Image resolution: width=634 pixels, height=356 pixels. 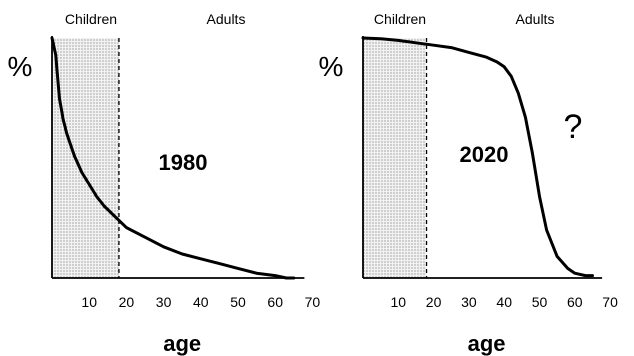 What do you see at coordinates (20, 66) in the screenshot?
I see `chart-0-y-axis-label: %` at bounding box center [20, 66].